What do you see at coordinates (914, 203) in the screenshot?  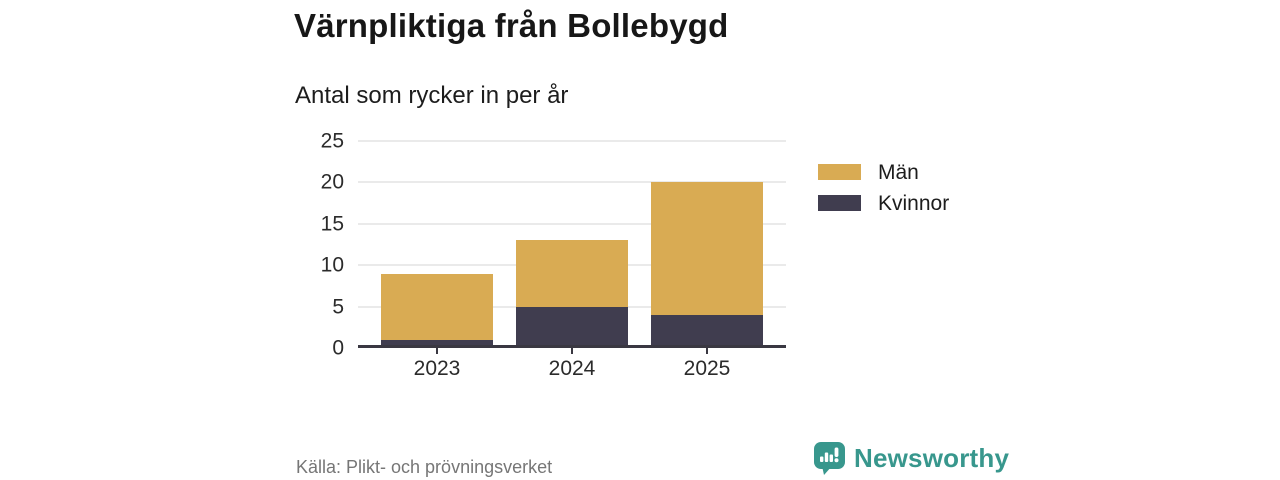 I see `legend-label: Kvinnor` at bounding box center [914, 203].